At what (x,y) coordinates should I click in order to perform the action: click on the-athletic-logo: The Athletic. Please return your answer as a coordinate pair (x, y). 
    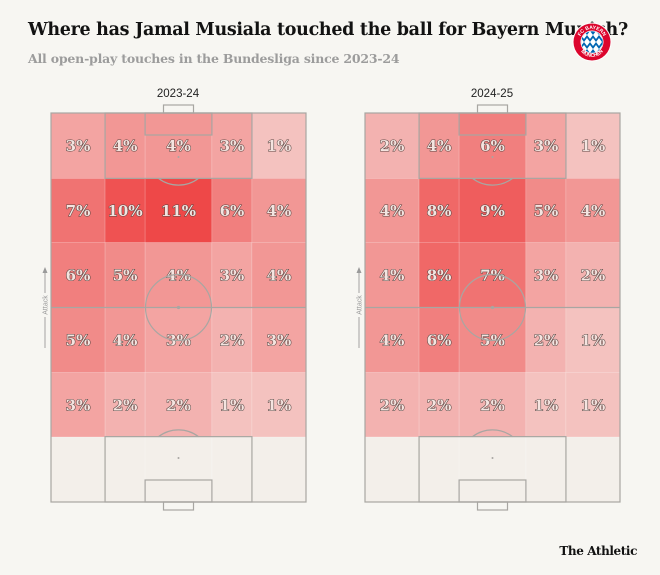
    Looking at the image, I should click on (598, 551).